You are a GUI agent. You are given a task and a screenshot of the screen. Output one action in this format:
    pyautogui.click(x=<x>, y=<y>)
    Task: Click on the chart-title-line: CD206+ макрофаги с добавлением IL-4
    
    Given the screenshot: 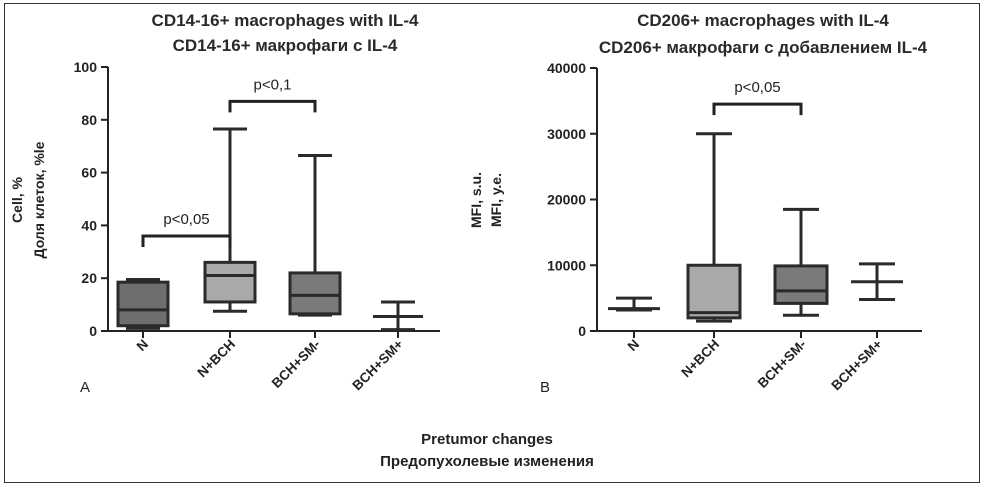 What is the action you would take?
    pyautogui.click(x=763, y=47)
    